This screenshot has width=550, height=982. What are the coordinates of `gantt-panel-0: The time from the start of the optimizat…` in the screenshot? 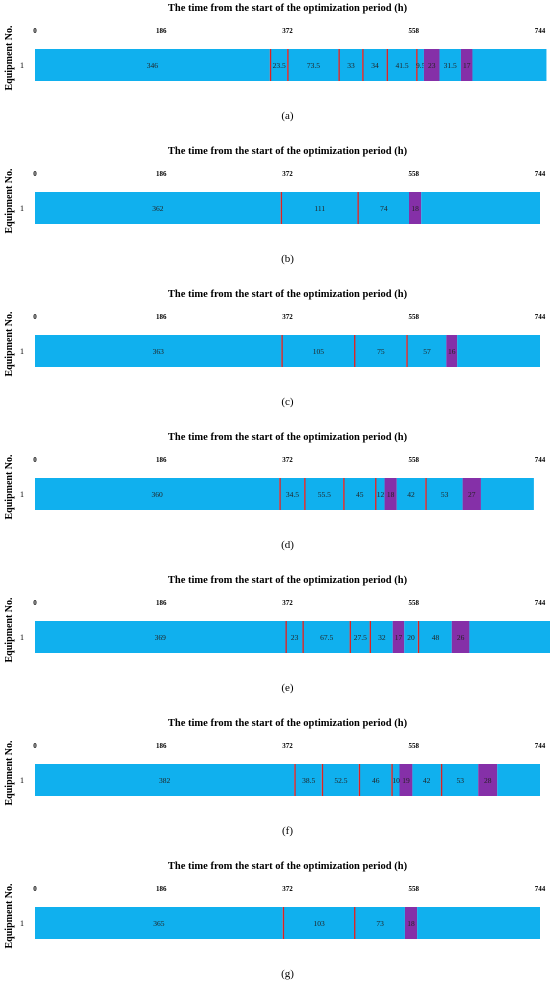 It's located at (275, 62).